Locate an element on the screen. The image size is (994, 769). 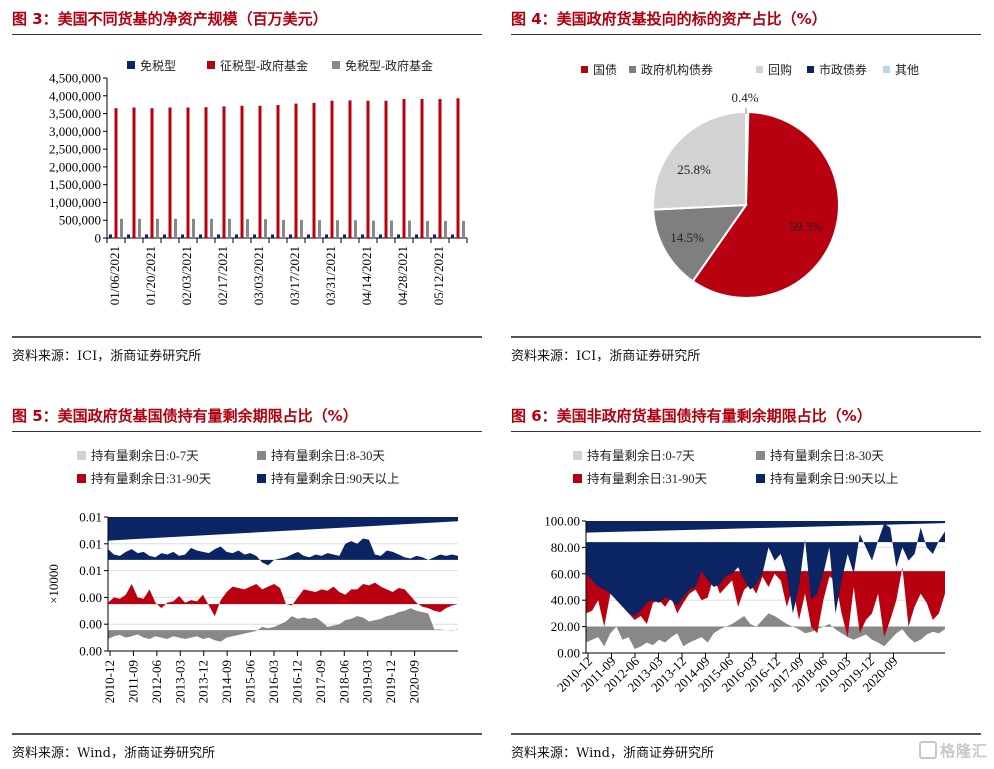
x-tick-label: 03/31/2021 is located at coordinates (330, 275).